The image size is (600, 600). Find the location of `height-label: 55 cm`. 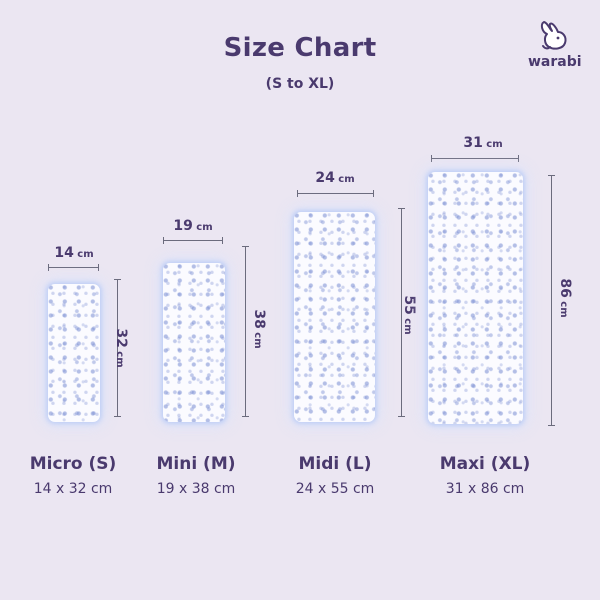

height-label: 55 cm is located at coordinates (409, 315).